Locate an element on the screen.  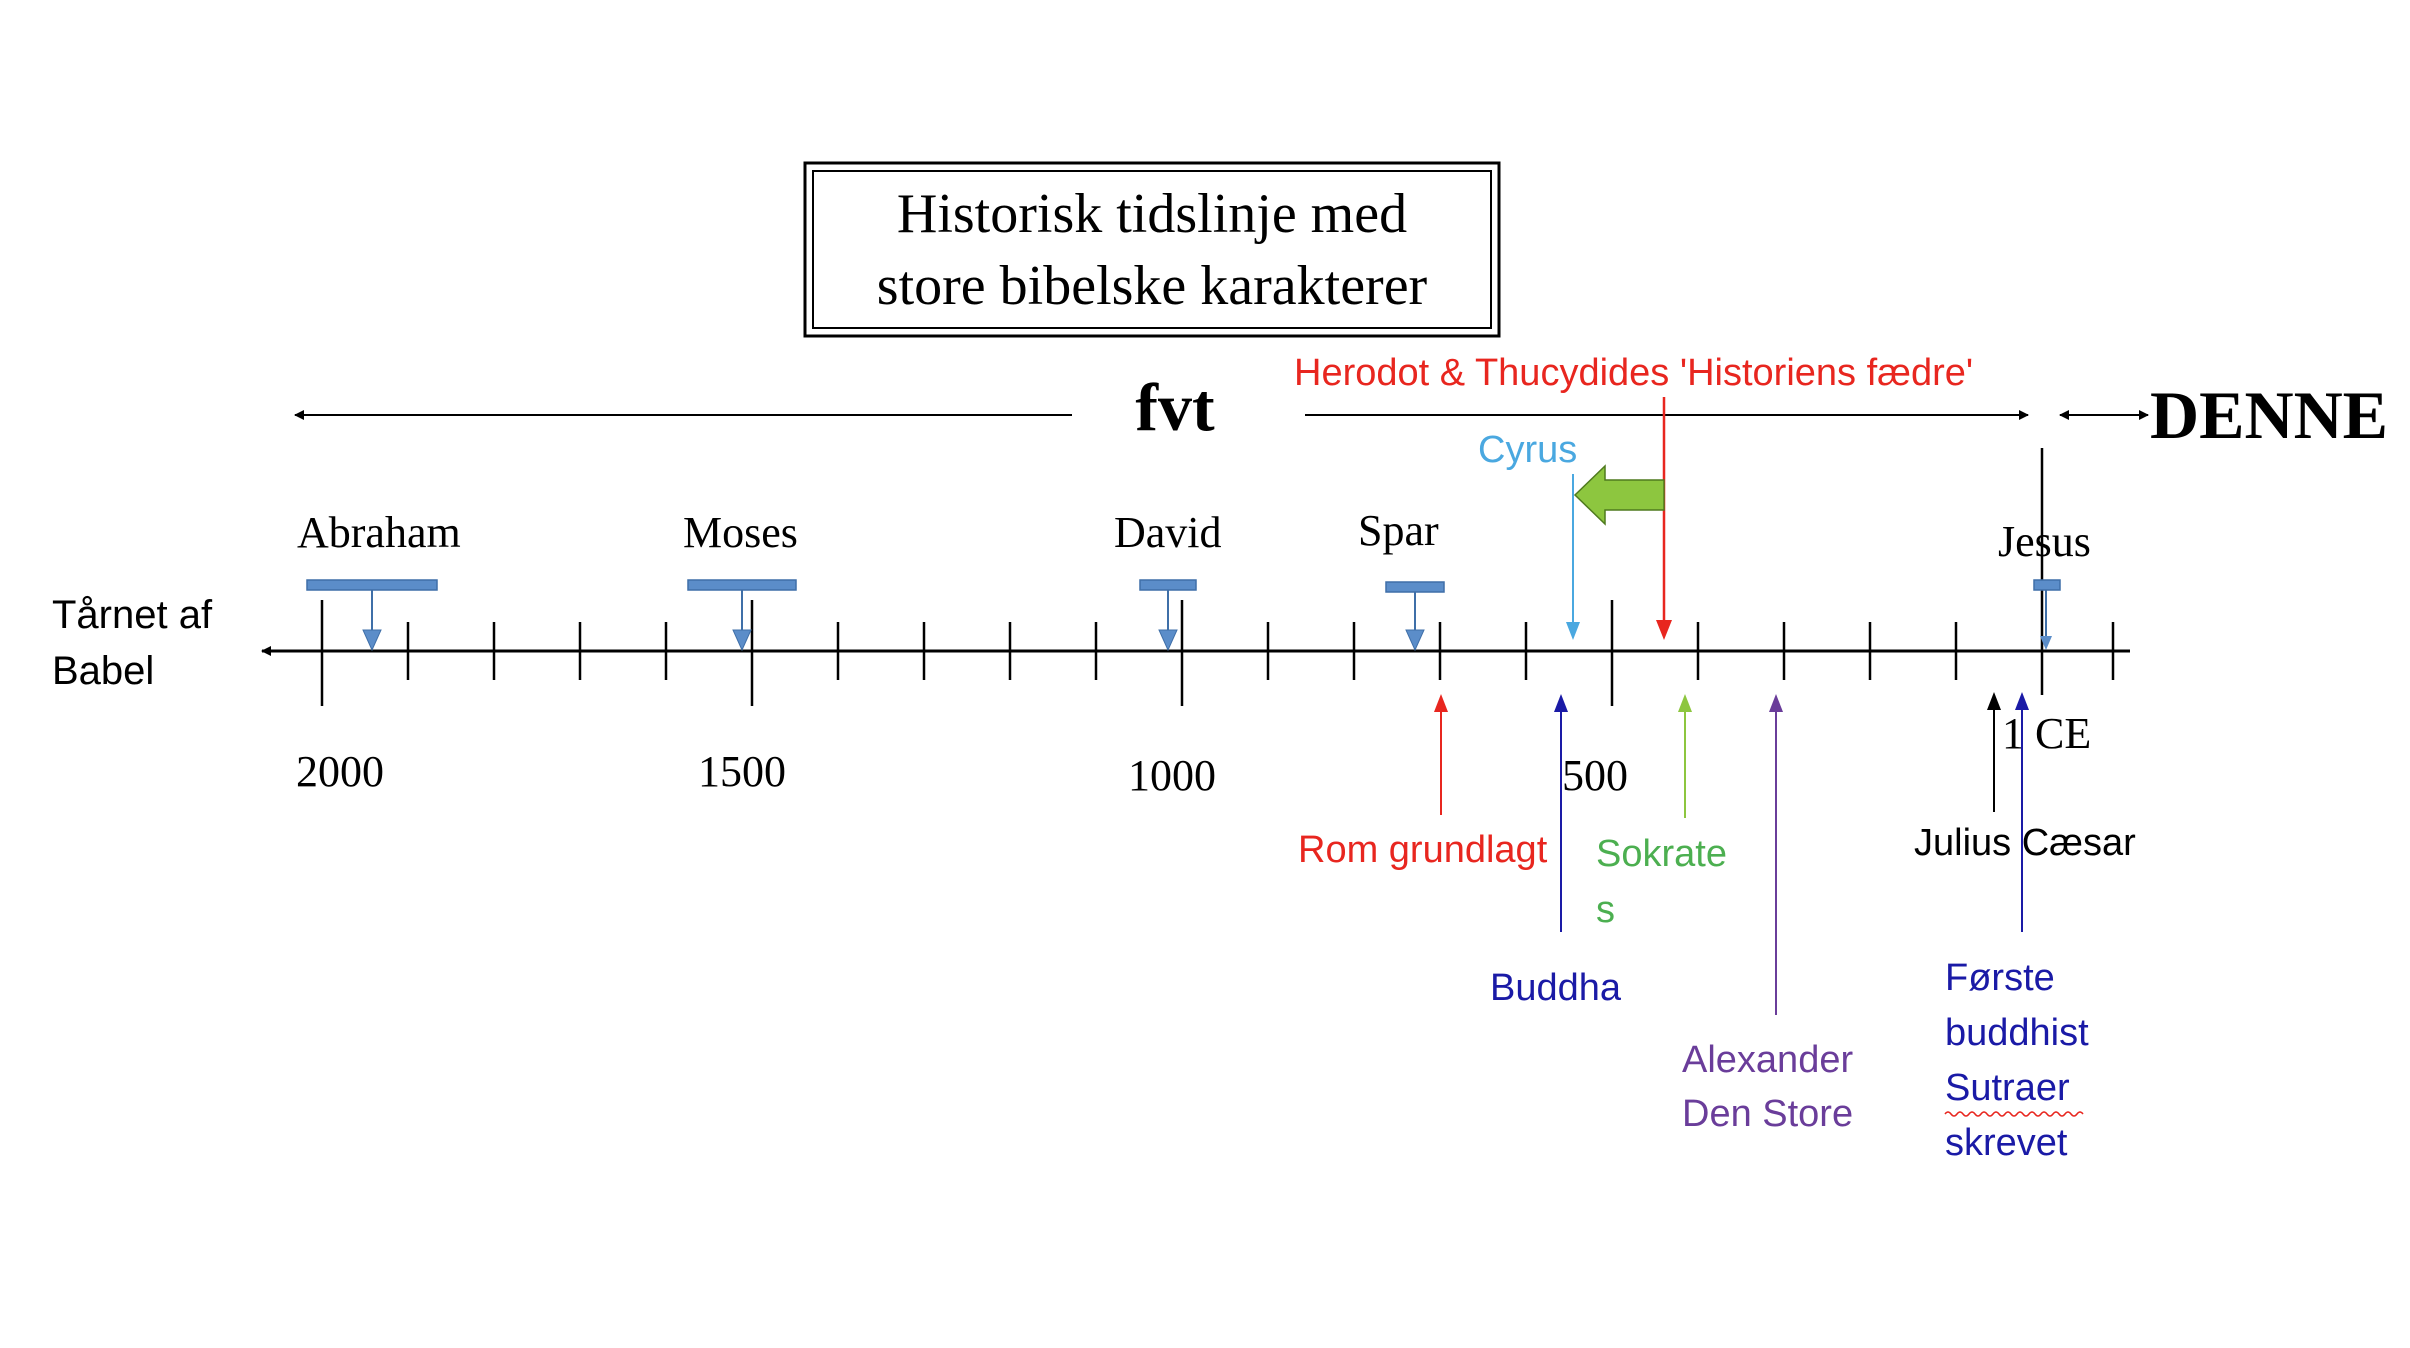
figure-moses: Moses is located at coordinates (740, 580).